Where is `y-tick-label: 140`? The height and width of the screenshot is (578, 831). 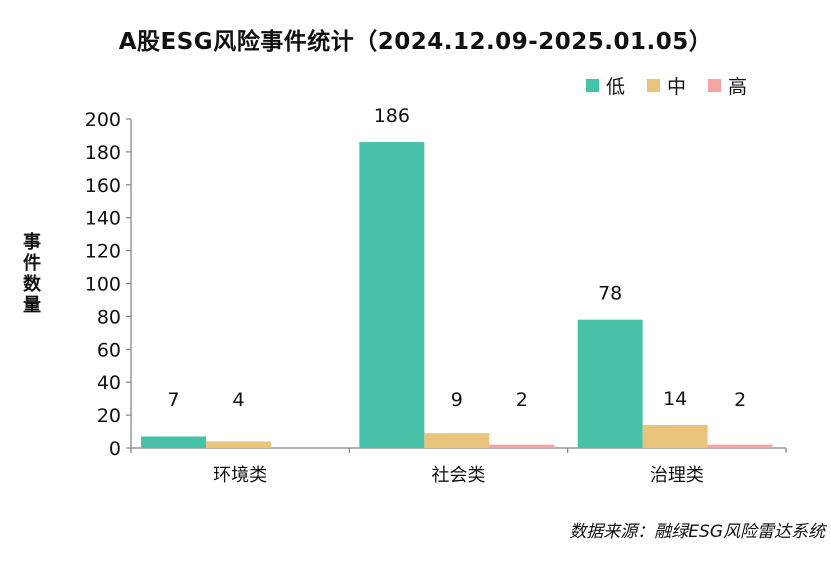
y-tick-label: 140 is located at coordinates (103, 219).